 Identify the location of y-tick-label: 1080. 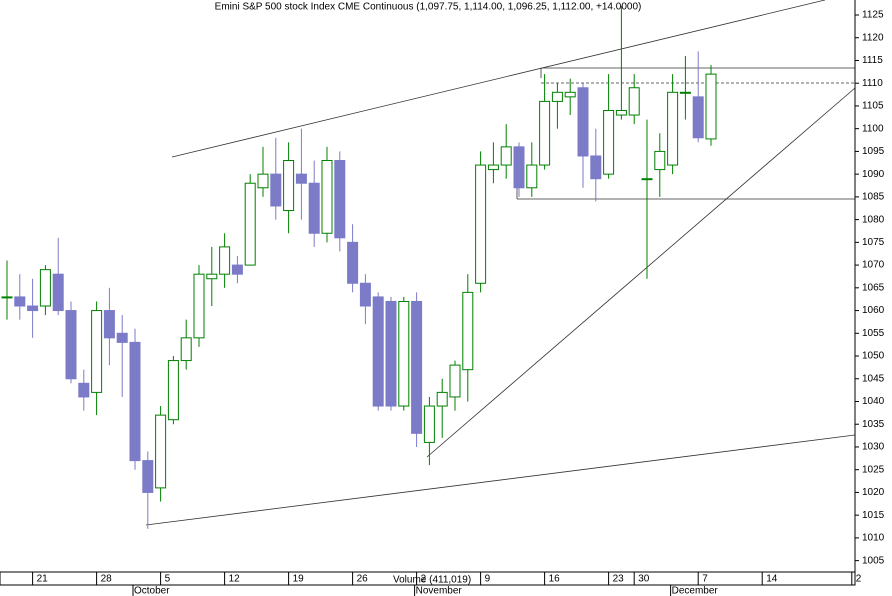
(873, 219).